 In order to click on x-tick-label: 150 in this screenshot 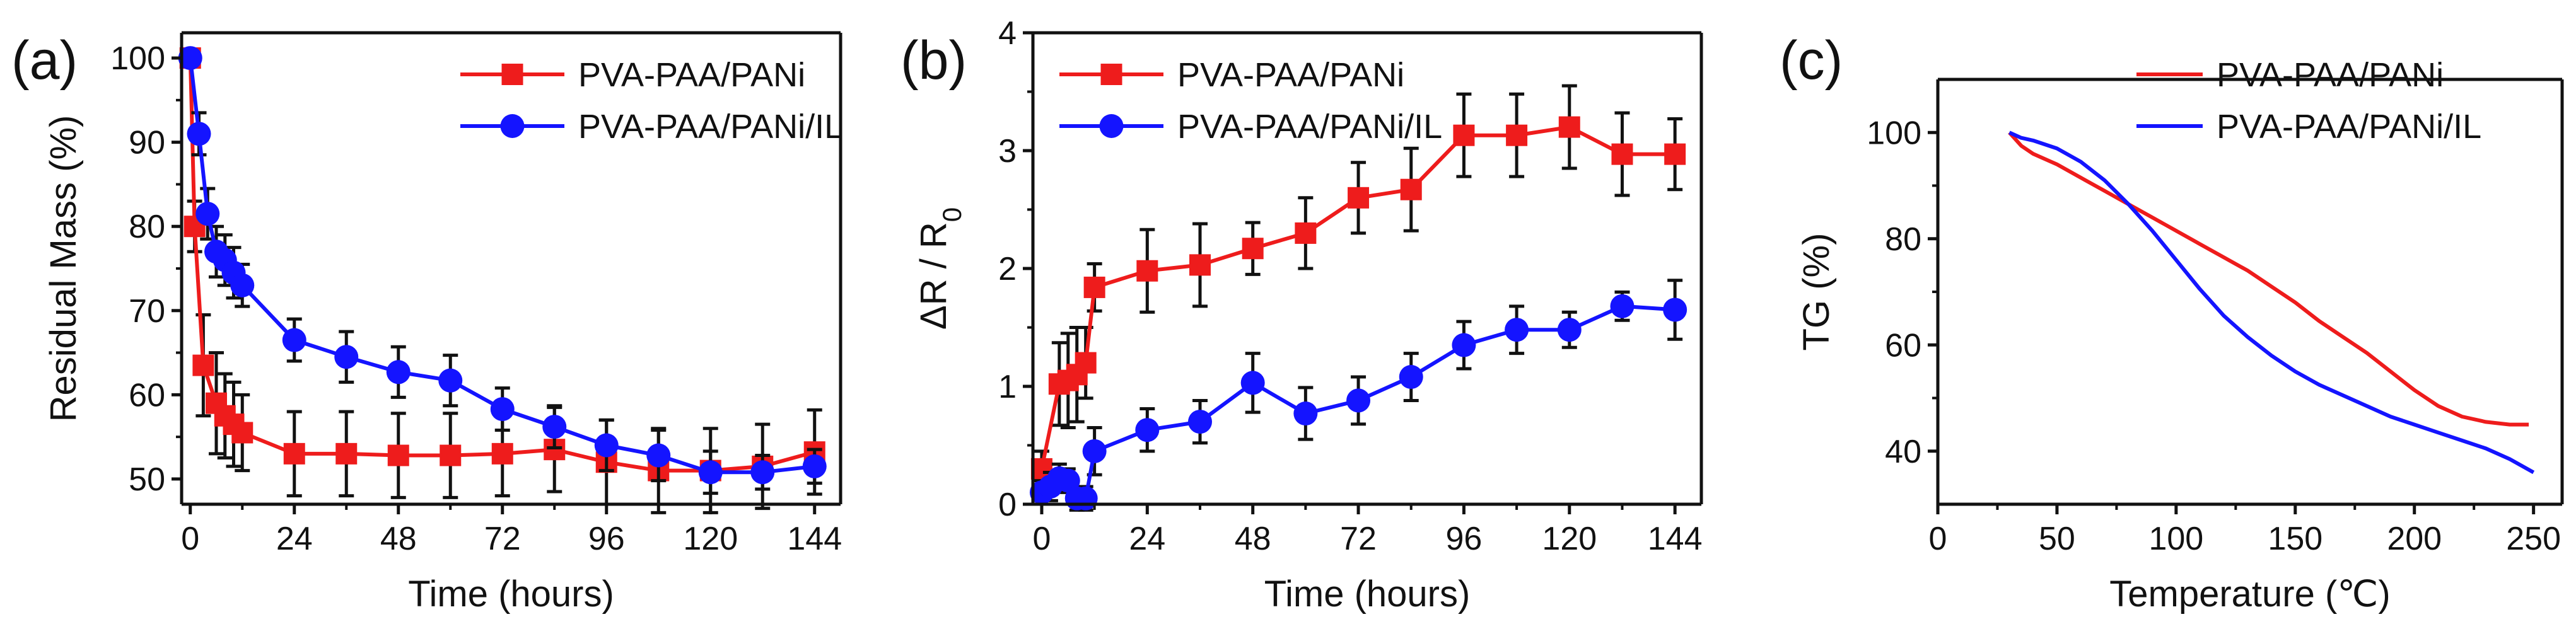, I will do `click(2295, 539)`.